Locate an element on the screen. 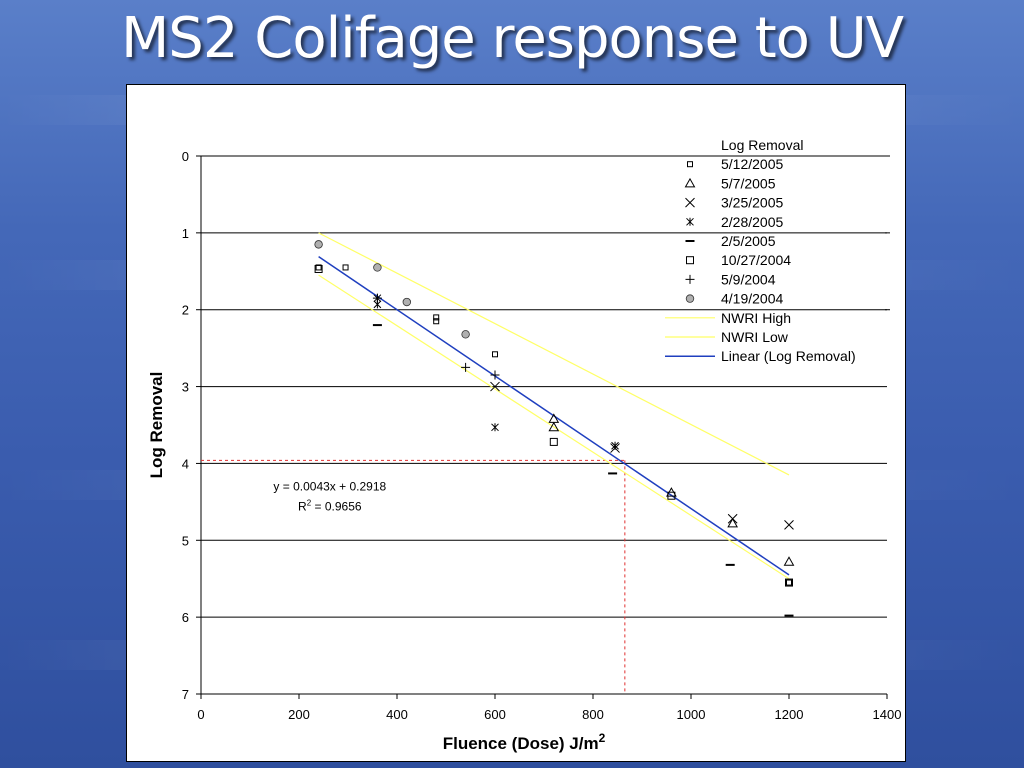  y-tick-label: 3 is located at coordinates (185, 387).